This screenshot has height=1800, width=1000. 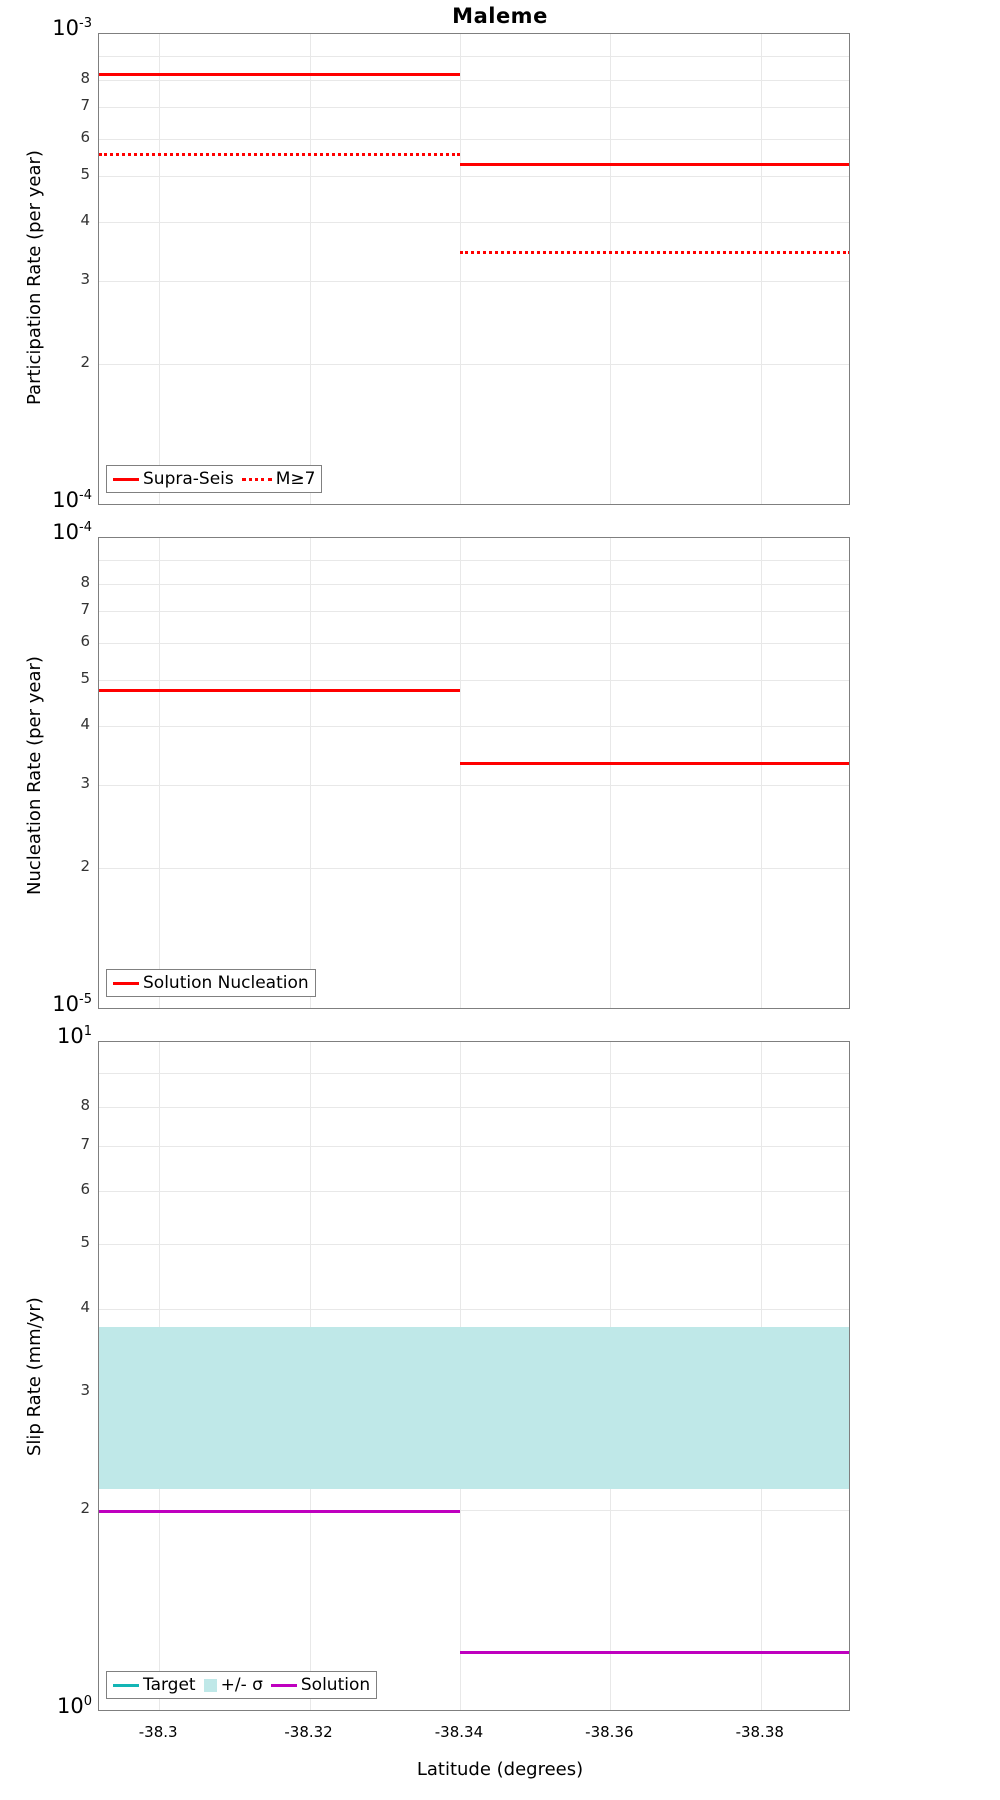 What do you see at coordinates (474, 1408) in the screenshot?
I see `uncertainty-band` at bounding box center [474, 1408].